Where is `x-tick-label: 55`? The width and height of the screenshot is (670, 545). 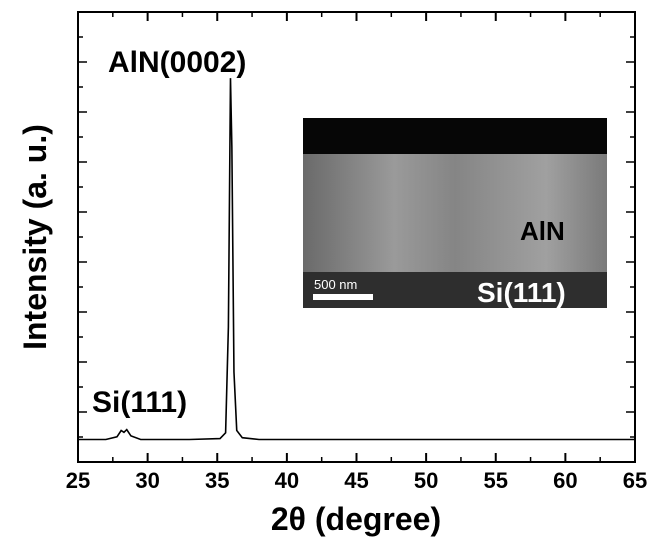
x-tick-label: 55 is located at coordinates (496, 480).